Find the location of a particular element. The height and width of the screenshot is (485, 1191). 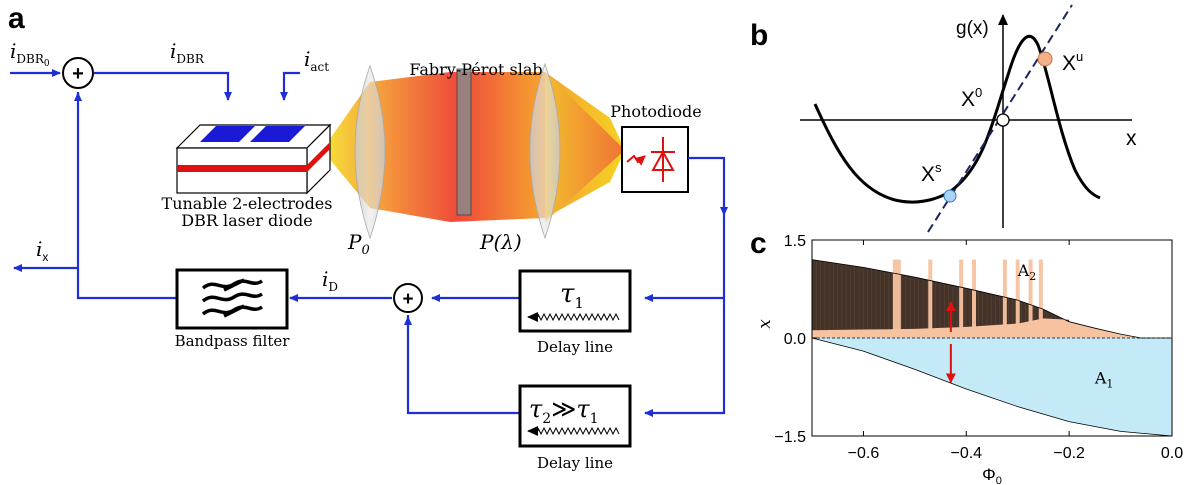

photodiode-box is located at coordinates (655, 159).